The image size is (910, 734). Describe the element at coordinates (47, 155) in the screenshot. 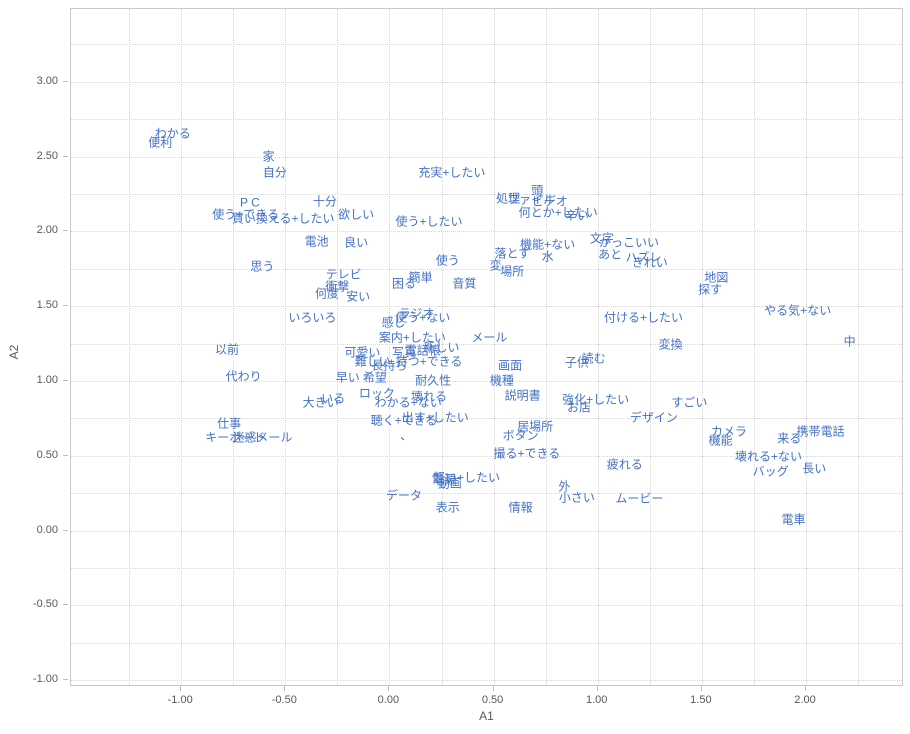

I see `y-tick-label: 2.50` at that location.